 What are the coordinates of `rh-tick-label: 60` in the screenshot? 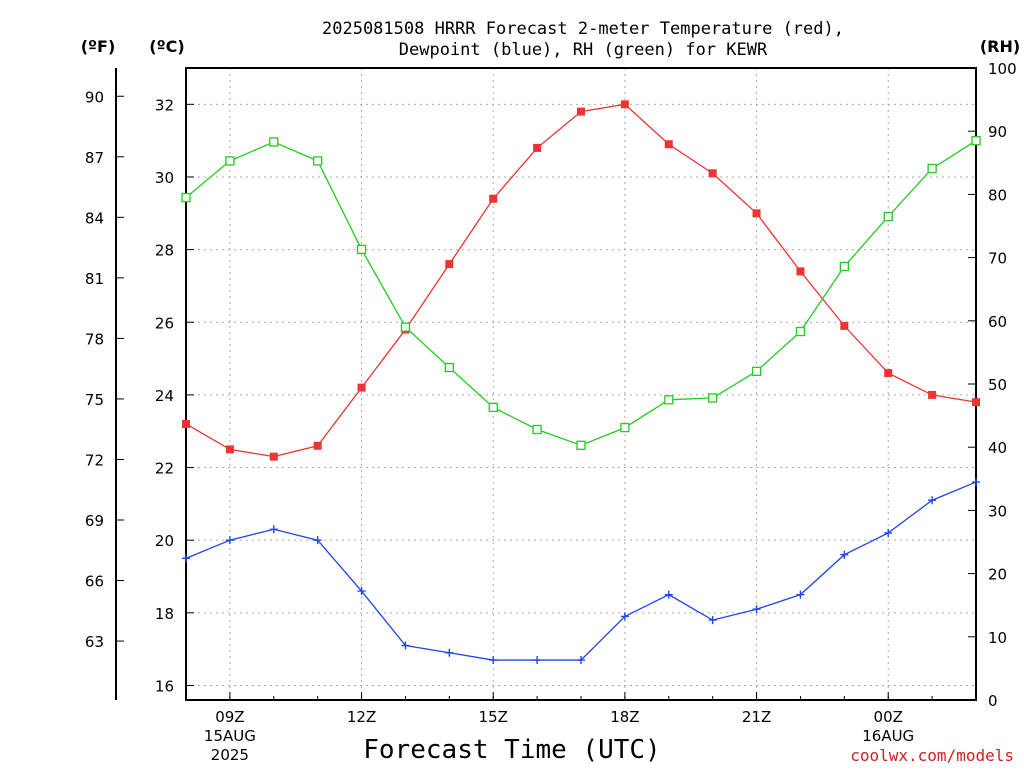 It's located at (997, 322).